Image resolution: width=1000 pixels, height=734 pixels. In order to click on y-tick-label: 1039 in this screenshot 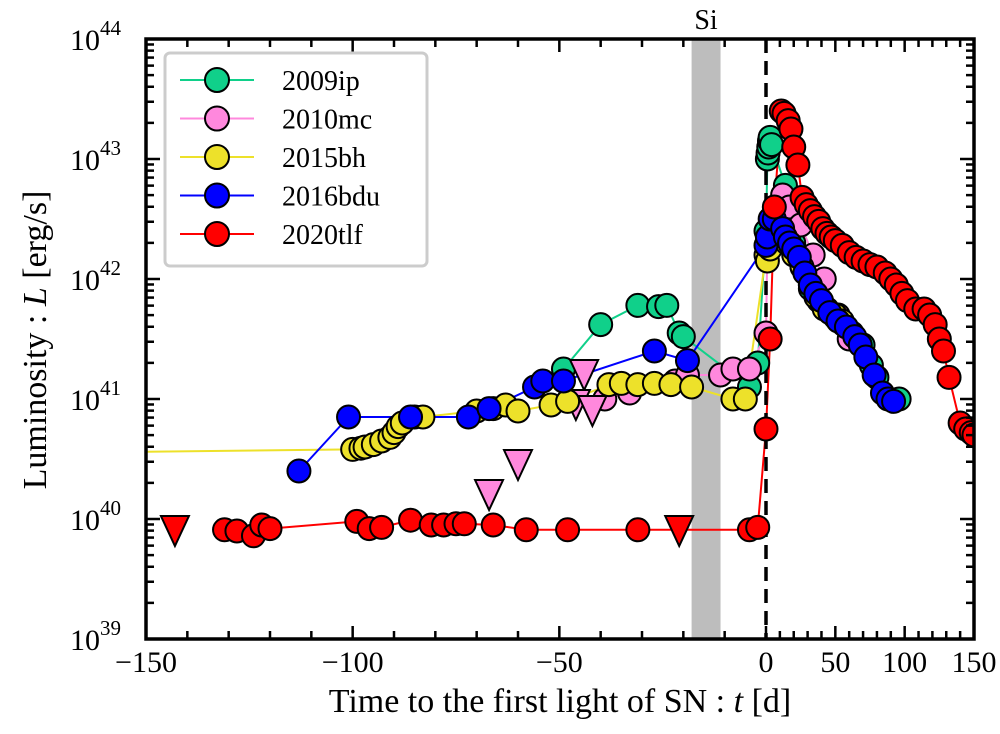, I will do `click(95, 636)`.